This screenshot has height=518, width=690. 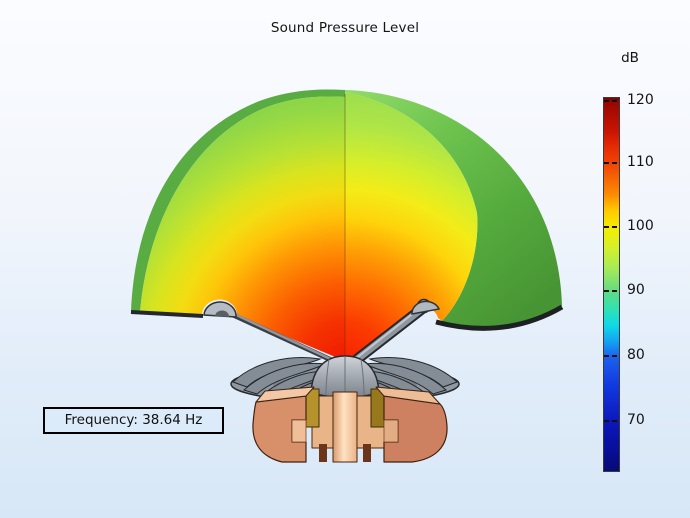 I want to click on voice-coil-left, so click(x=312, y=408).